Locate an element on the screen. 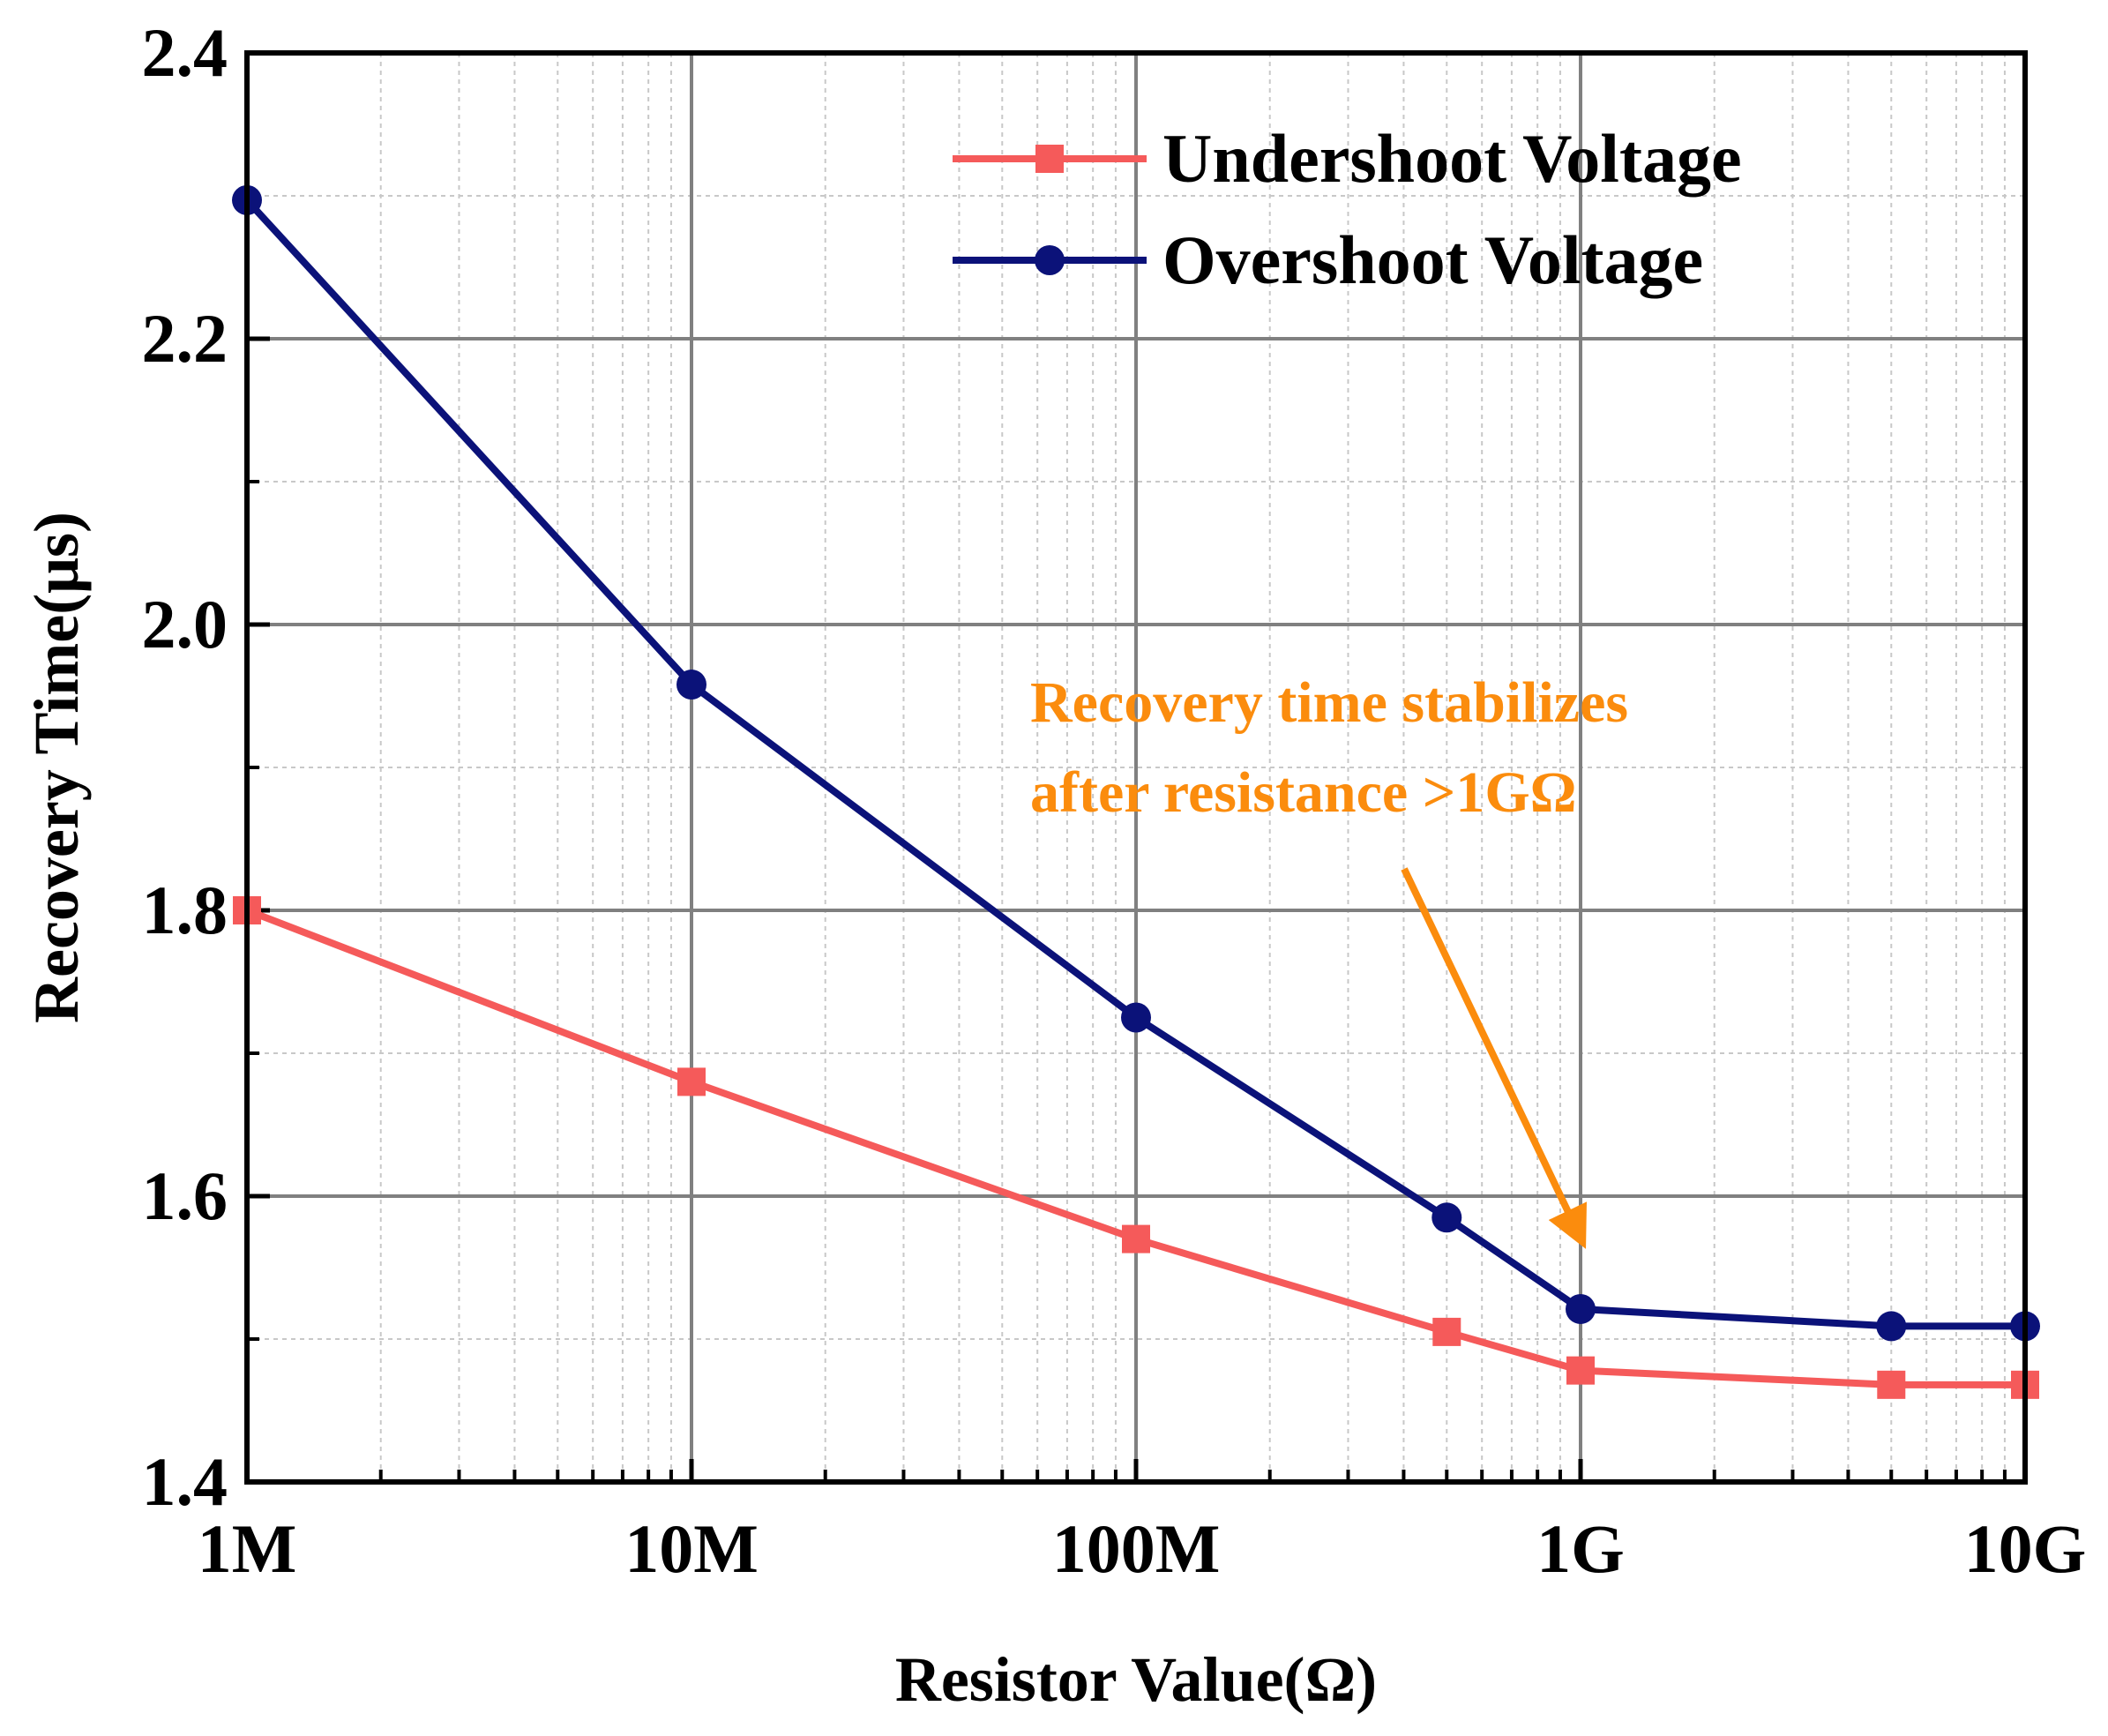  x-tick-label: 1M is located at coordinates (248, 1548).